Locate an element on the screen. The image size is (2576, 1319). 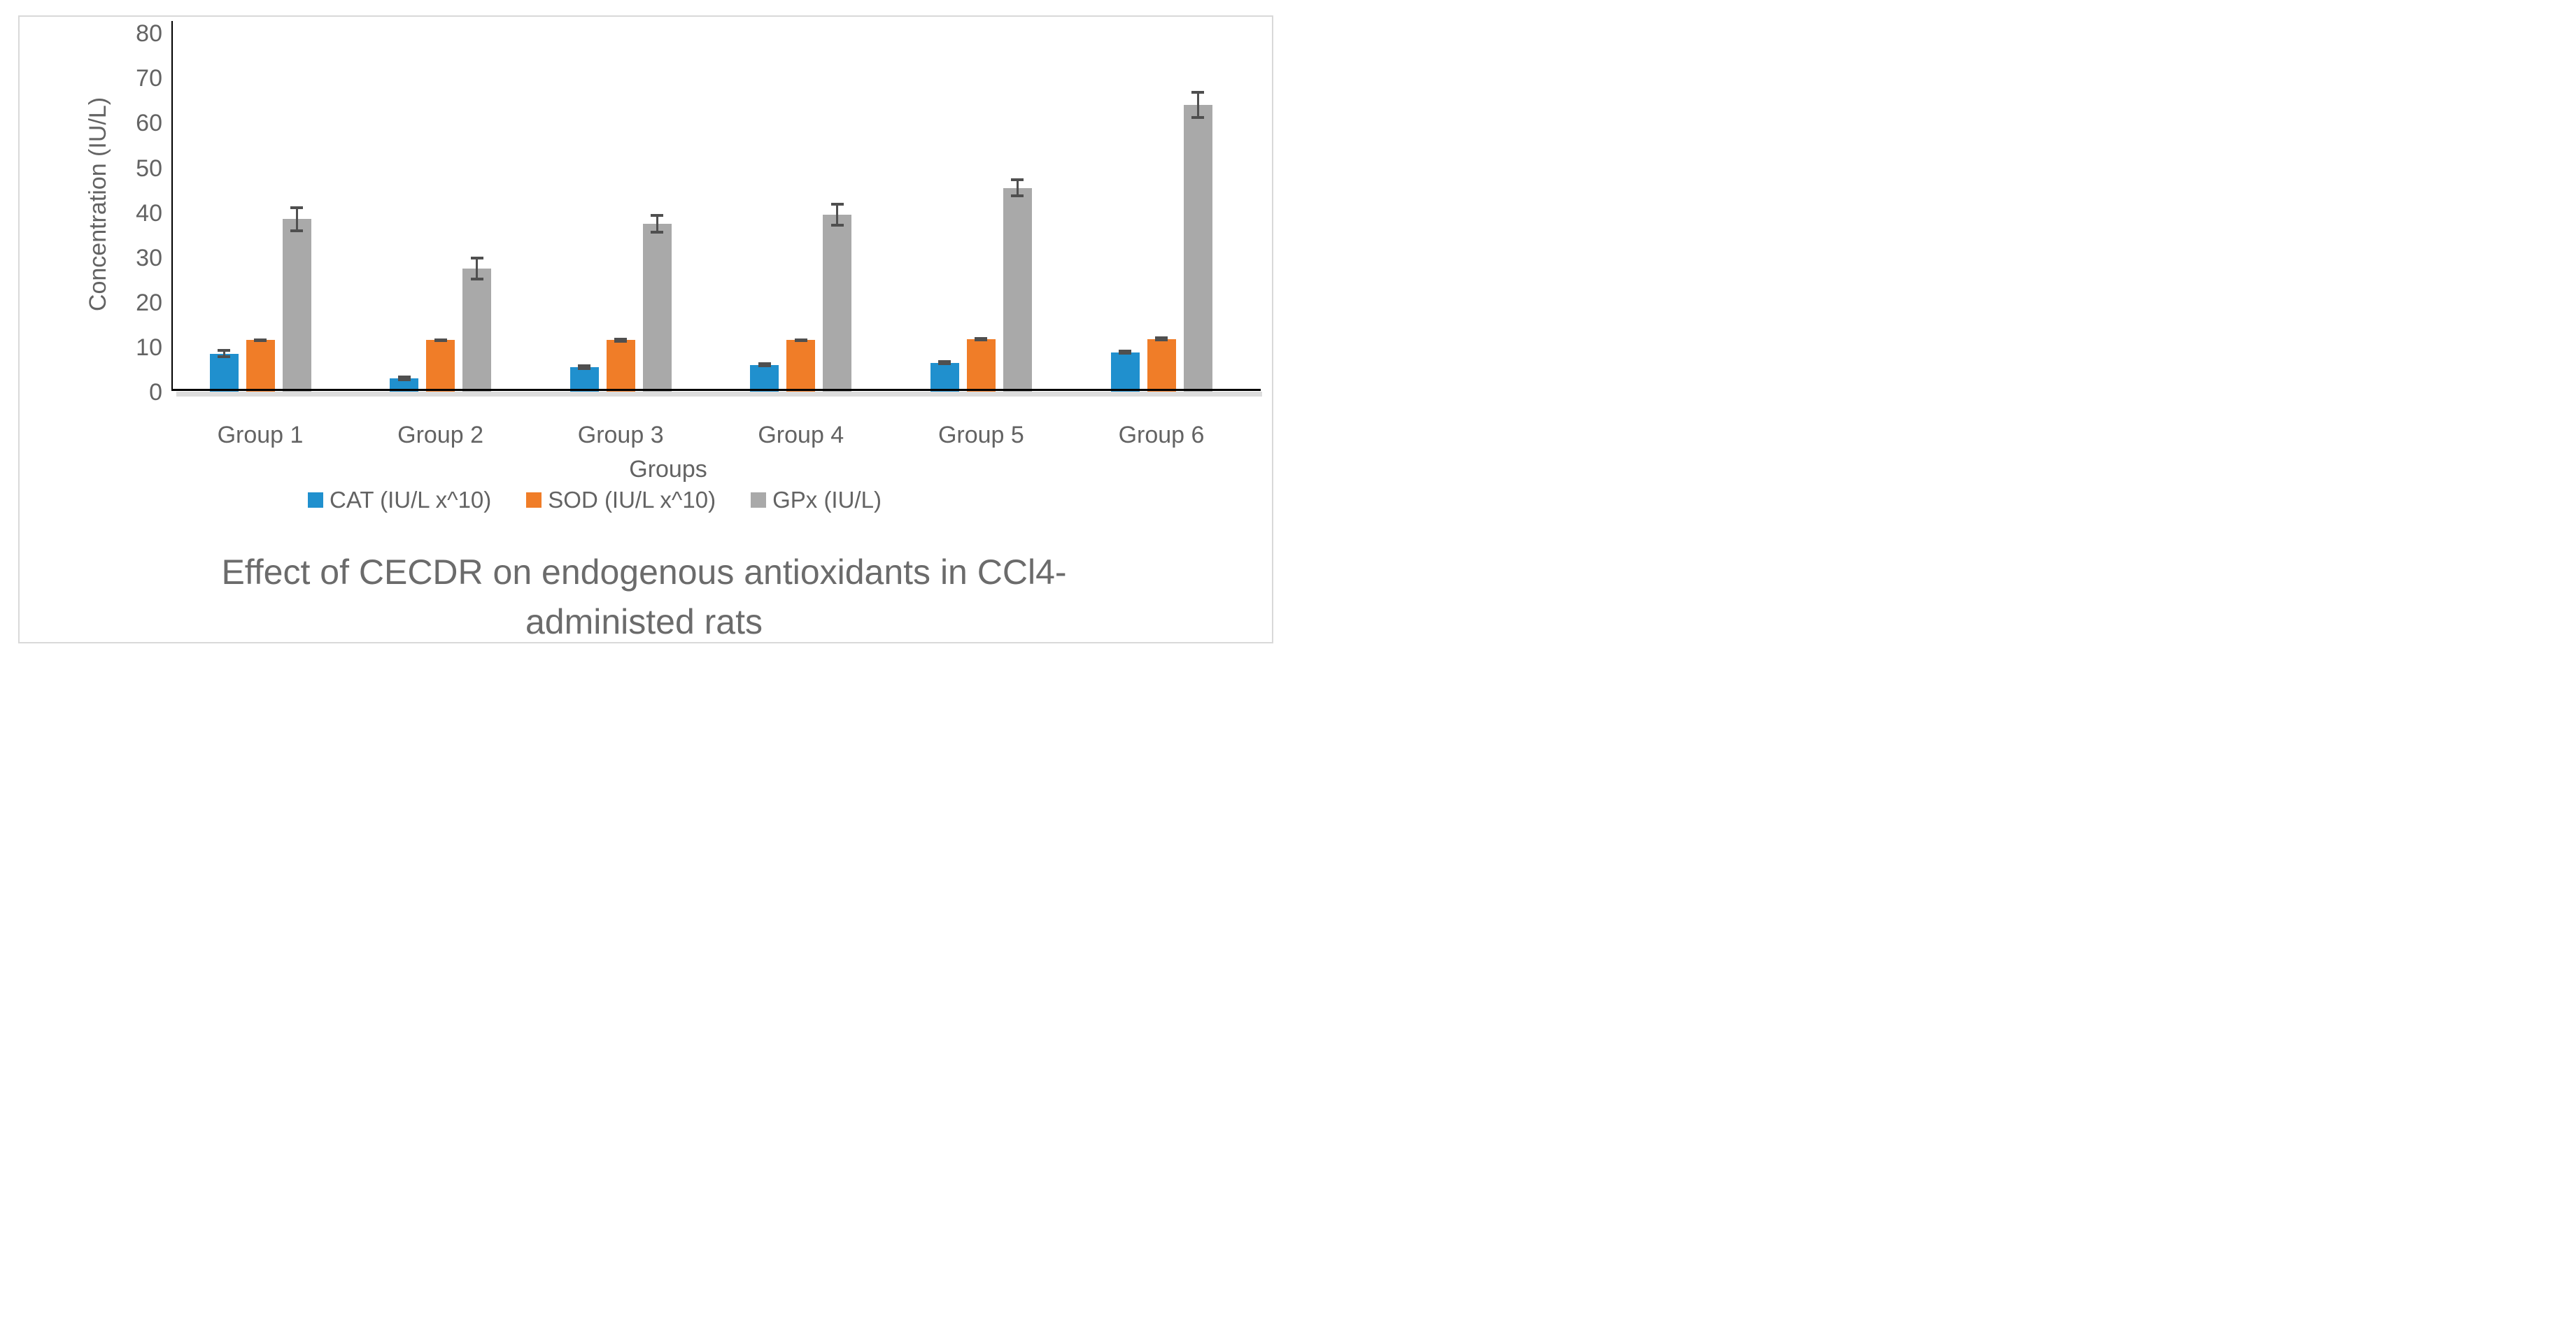
gpx-error-bar-group-6-cap-bottom is located at coordinates (1197, 118).